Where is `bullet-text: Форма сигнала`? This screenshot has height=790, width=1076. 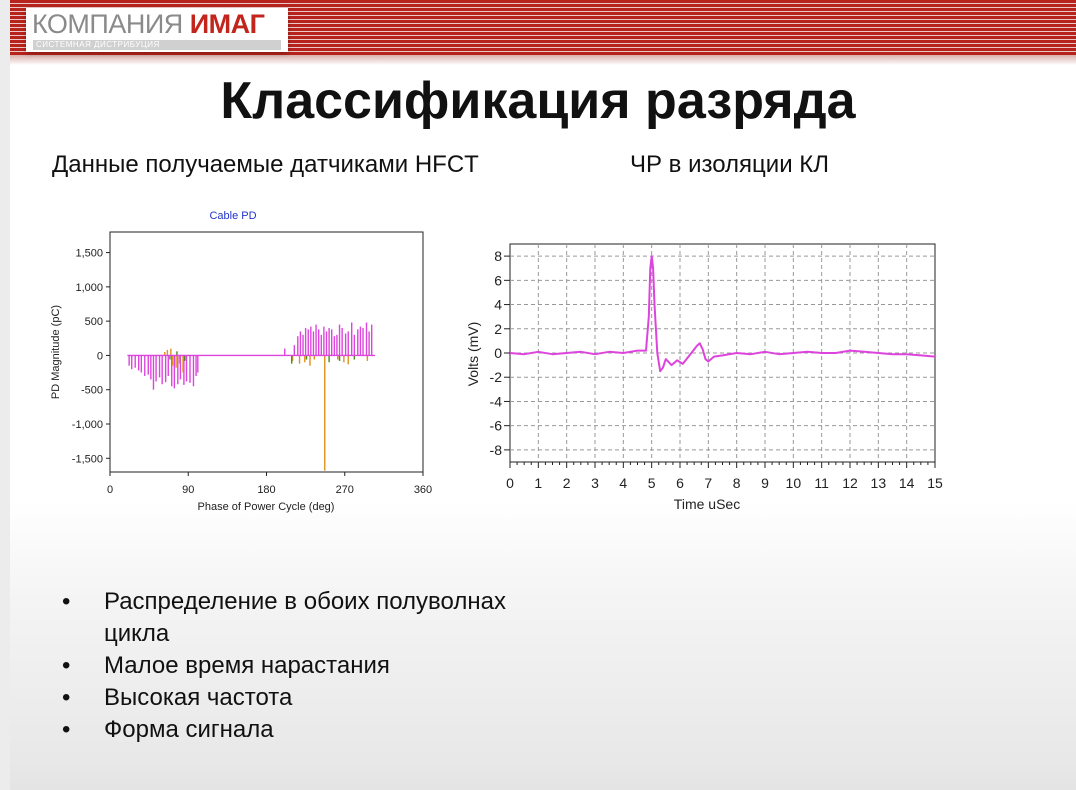 bullet-text: Форма сигнала is located at coordinates (189, 729).